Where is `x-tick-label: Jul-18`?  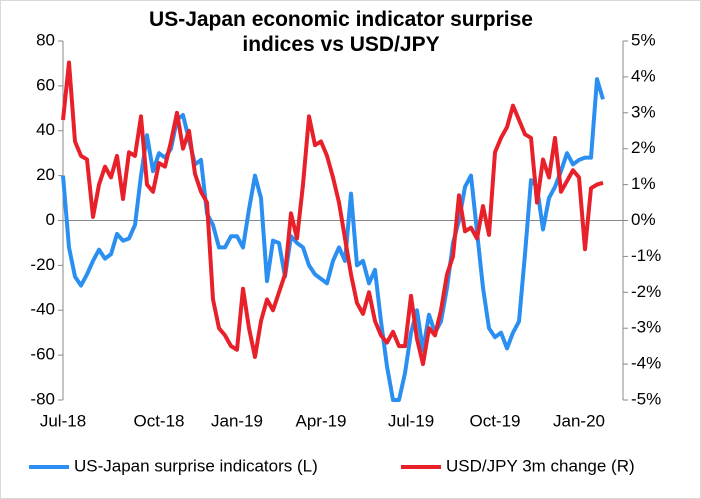
x-tick-label: Jul-18 is located at coordinates (63, 420).